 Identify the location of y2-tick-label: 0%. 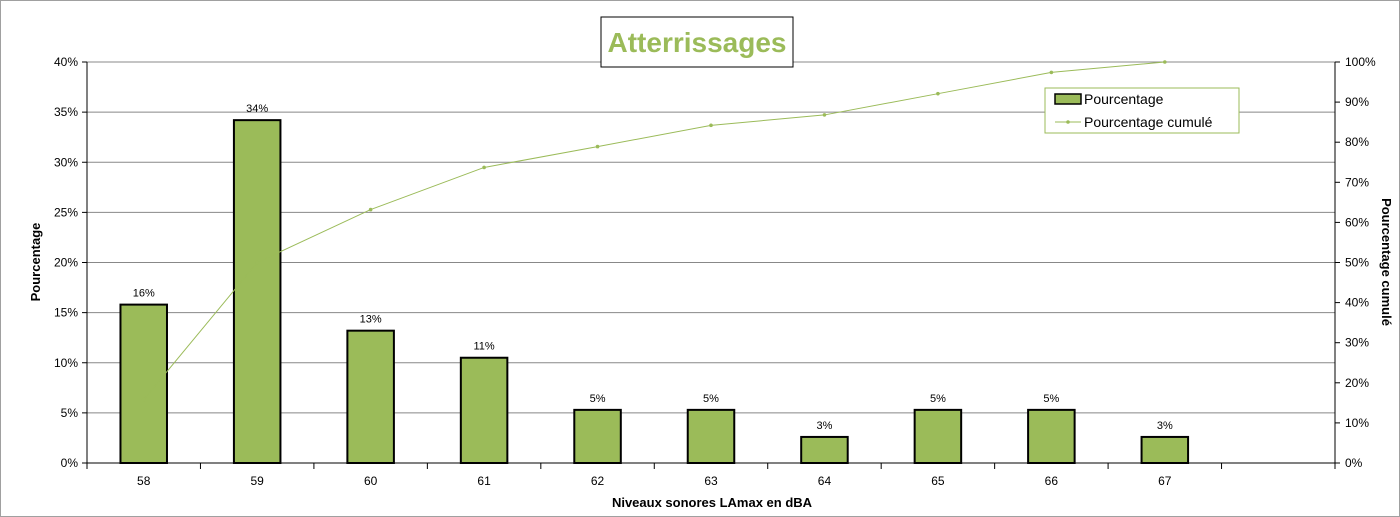
(1354, 463).